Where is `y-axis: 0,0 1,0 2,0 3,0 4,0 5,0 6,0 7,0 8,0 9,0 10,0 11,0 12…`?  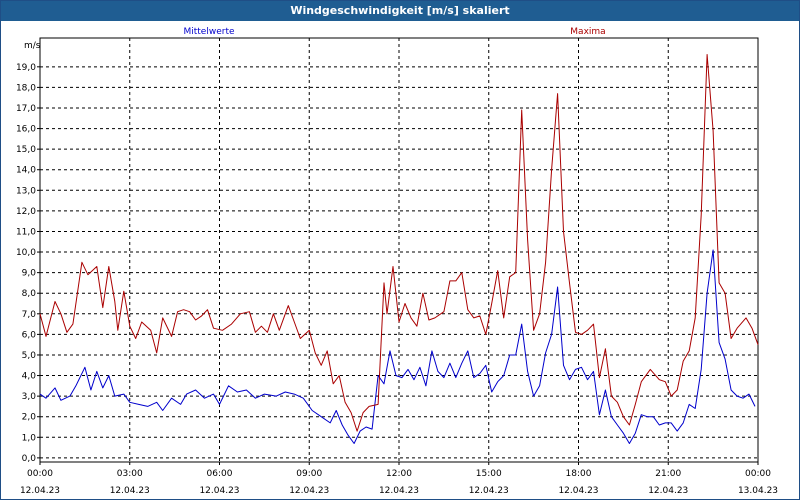
y-axis: 0,0 1,0 2,0 3,0 4,0 5,0 6,0 7,0 8,0 9,0 10,0 11,0 12… is located at coordinates (28, 263).